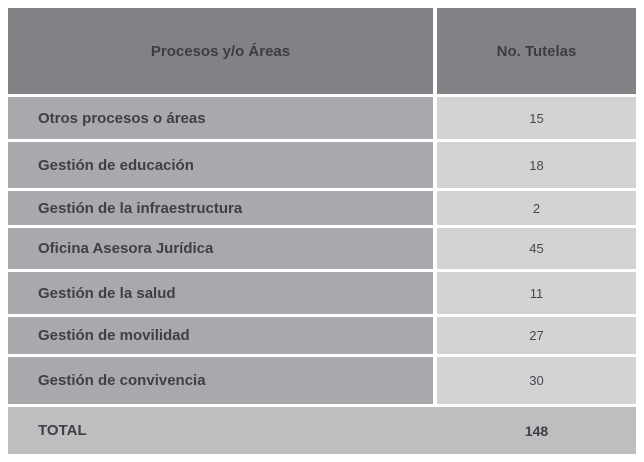  What do you see at coordinates (220, 165) in the screenshot?
I see `row-label: Gestión de educación` at bounding box center [220, 165].